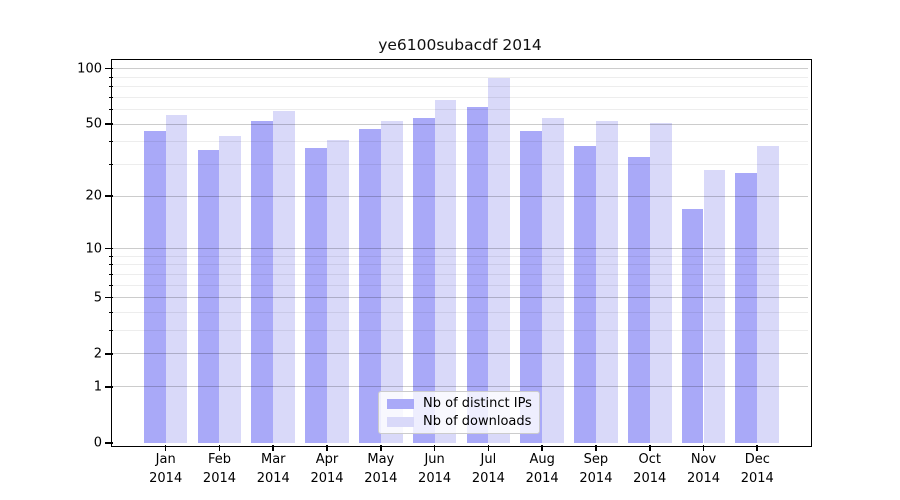 The image size is (900, 500). Describe the element at coordinates (93, 196) in the screenshot. I see `y-tick-label-20: 20` at that location.